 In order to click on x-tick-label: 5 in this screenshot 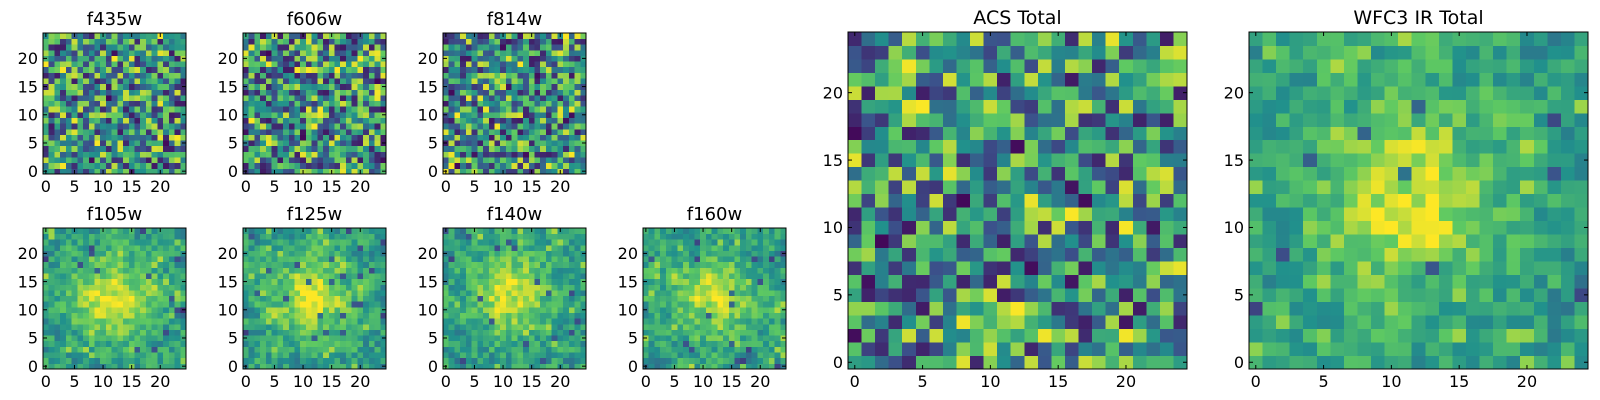, I will do `click(74, 381)`.